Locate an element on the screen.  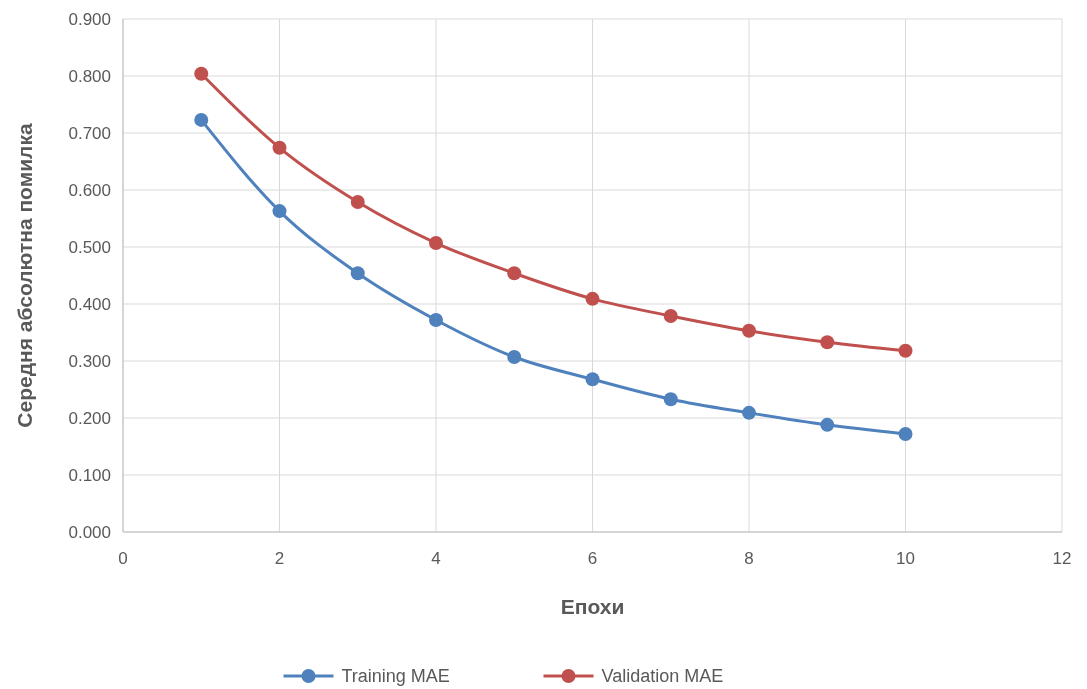
y-tick-label: 0.200 is located at coordinates (89, 418).